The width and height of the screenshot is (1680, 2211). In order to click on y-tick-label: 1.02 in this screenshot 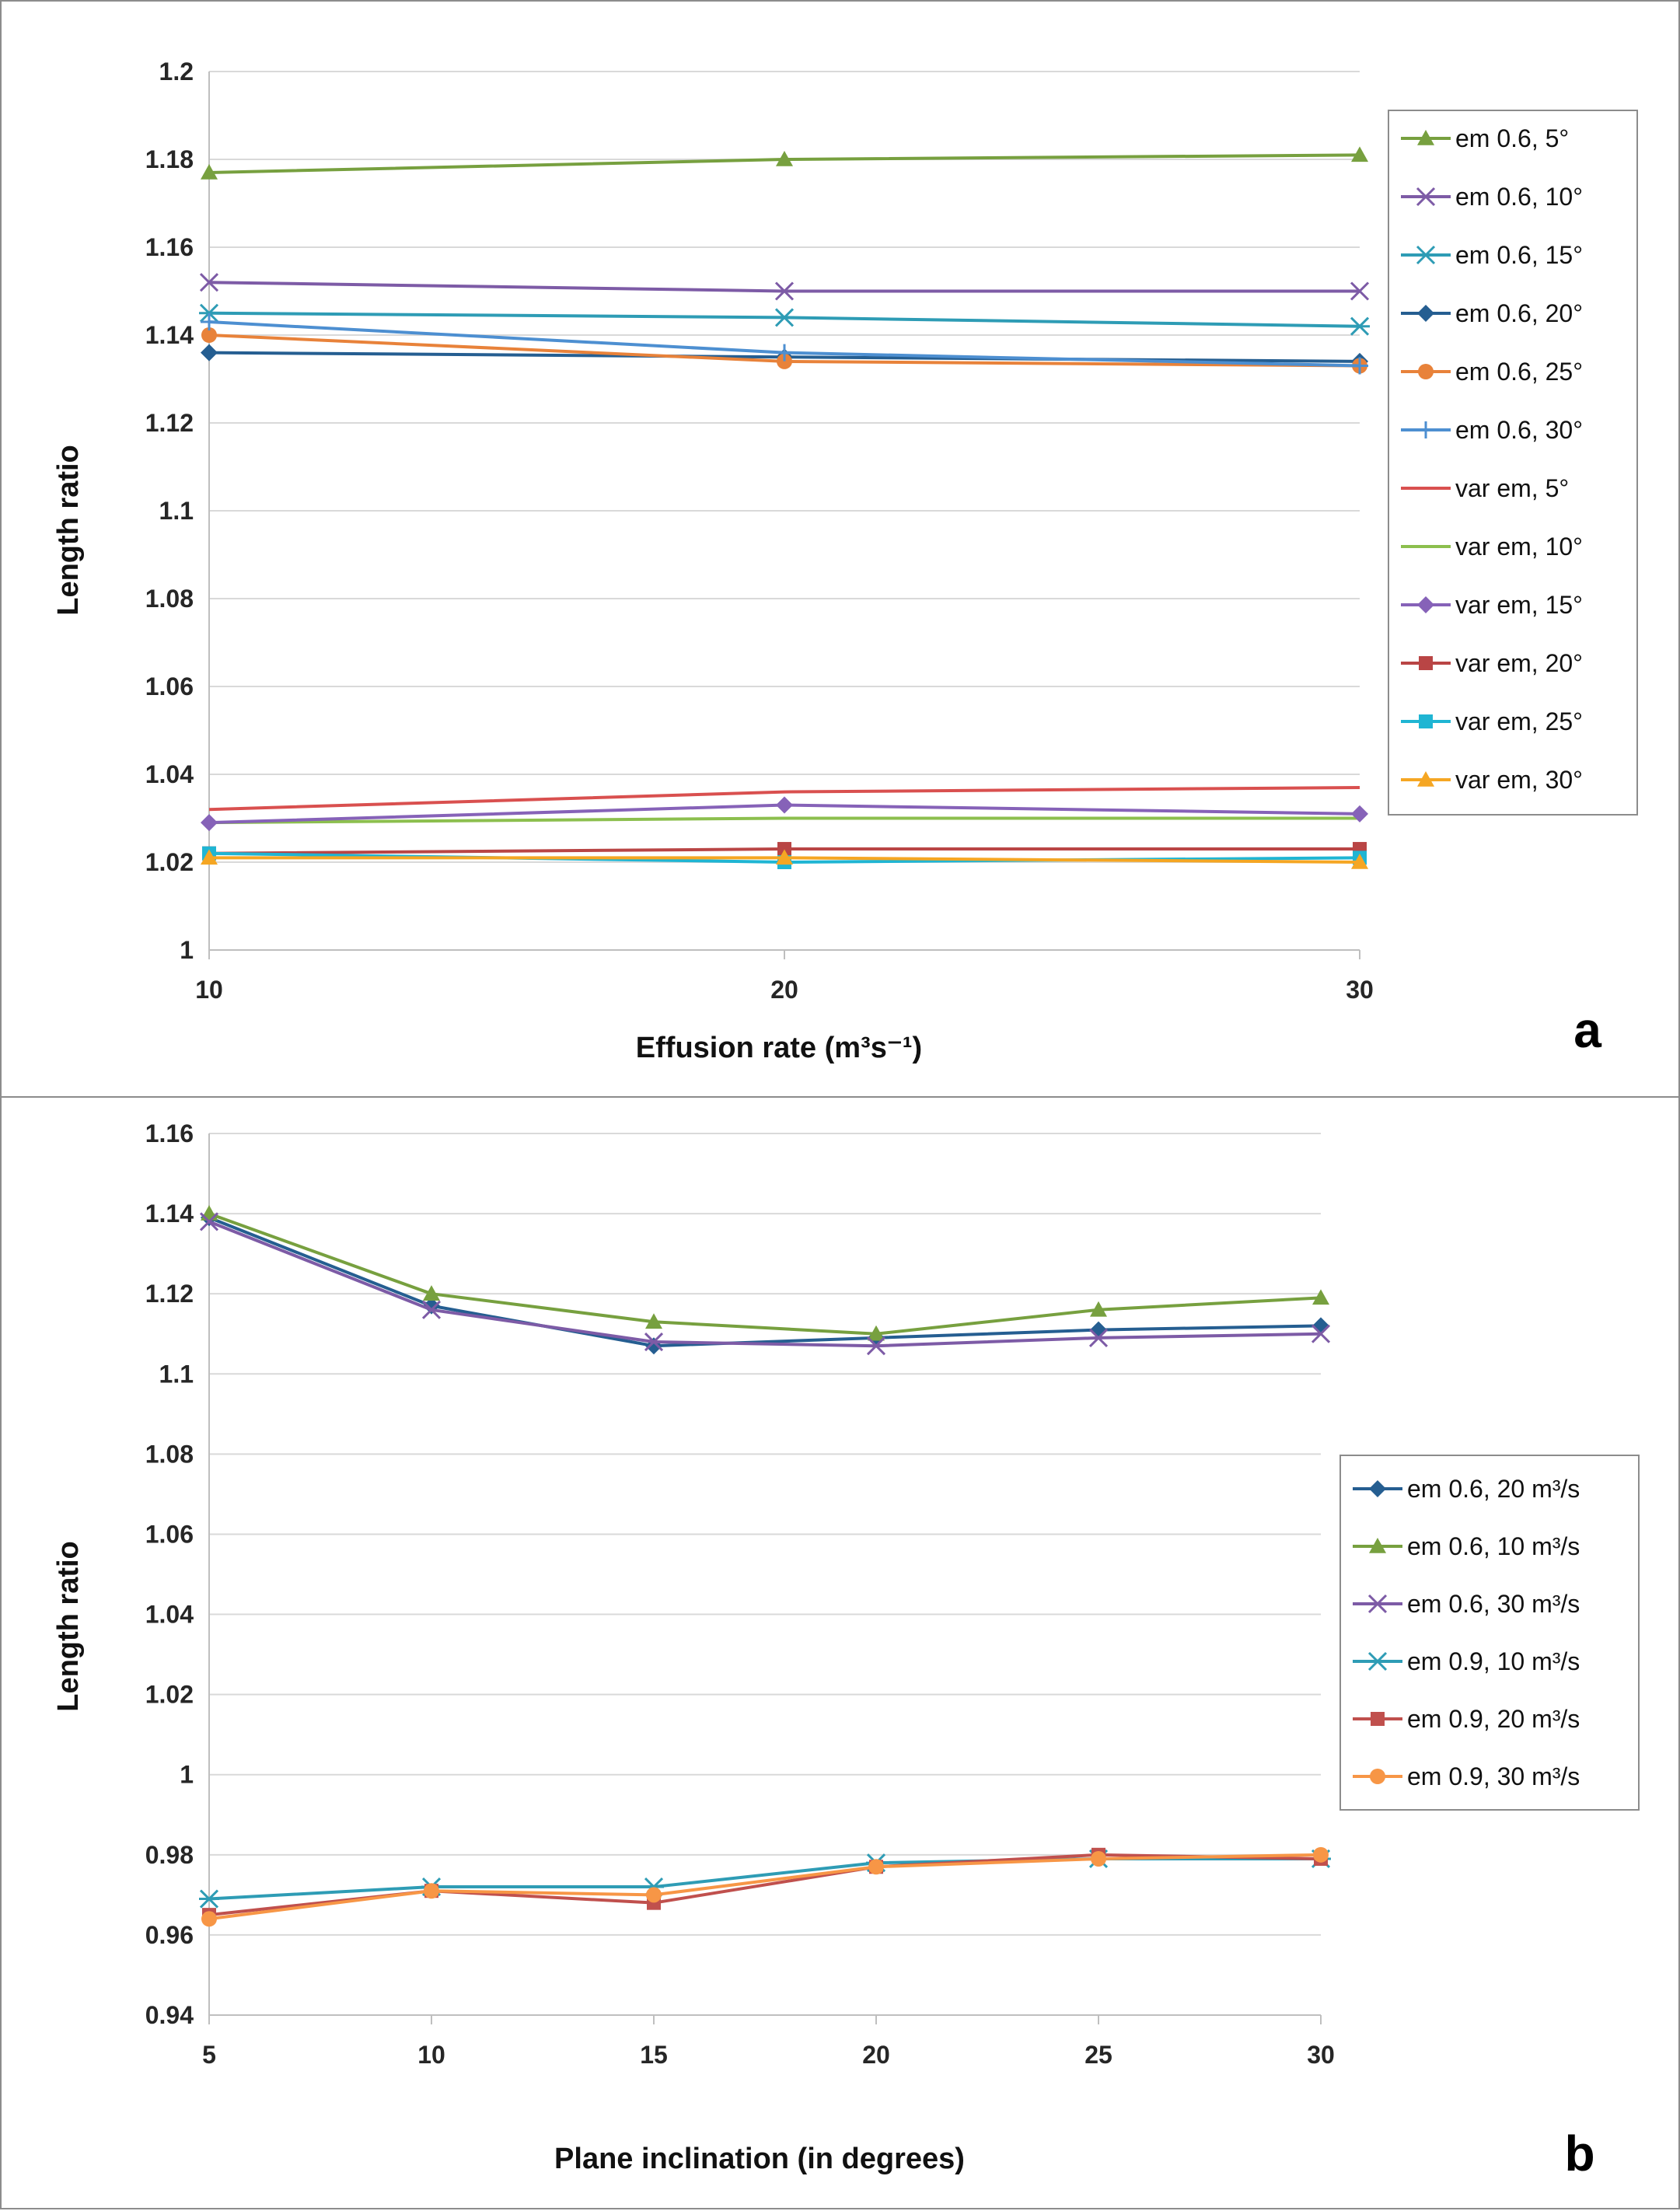, I will do `click(170, 862)`.